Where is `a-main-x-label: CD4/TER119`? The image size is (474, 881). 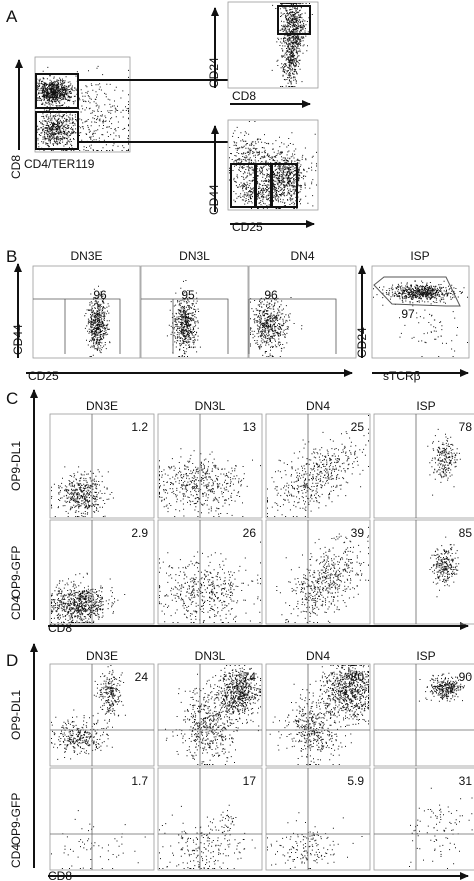
a-main-x-label: CD4/TER119 is located at coordinates (59, 164).